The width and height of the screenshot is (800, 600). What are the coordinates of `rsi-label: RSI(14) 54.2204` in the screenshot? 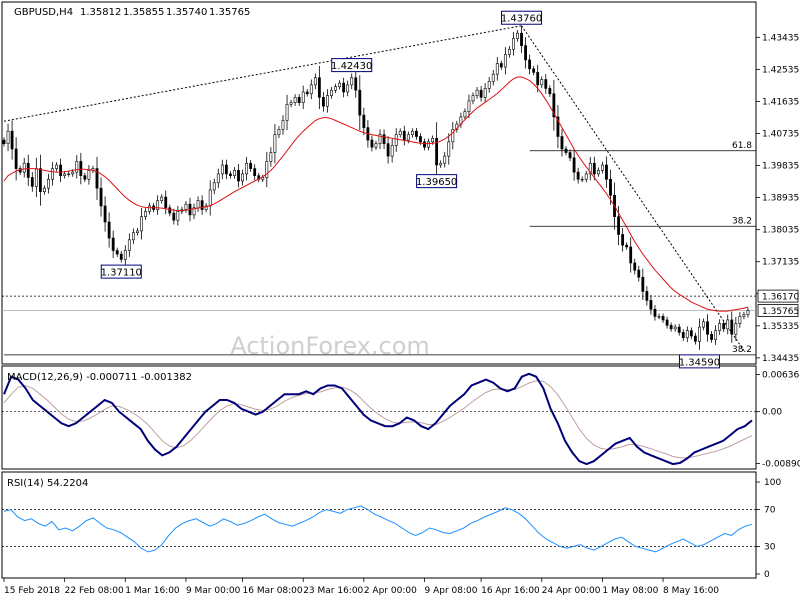 It's located at (47, 483).